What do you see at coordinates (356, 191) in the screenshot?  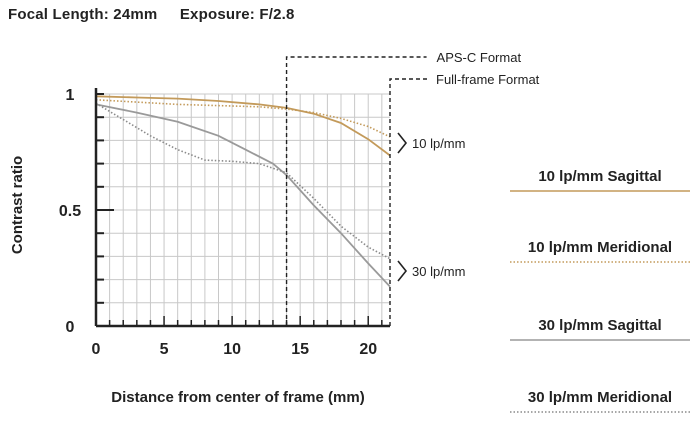 I see `apsc-format-line` at bounding box center [356, 191].